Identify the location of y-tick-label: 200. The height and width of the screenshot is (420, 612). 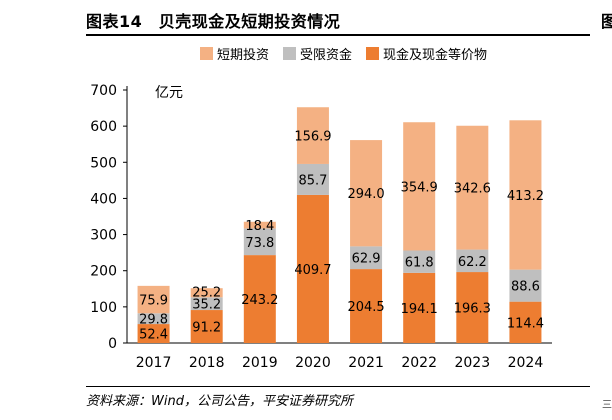
(103, 272).